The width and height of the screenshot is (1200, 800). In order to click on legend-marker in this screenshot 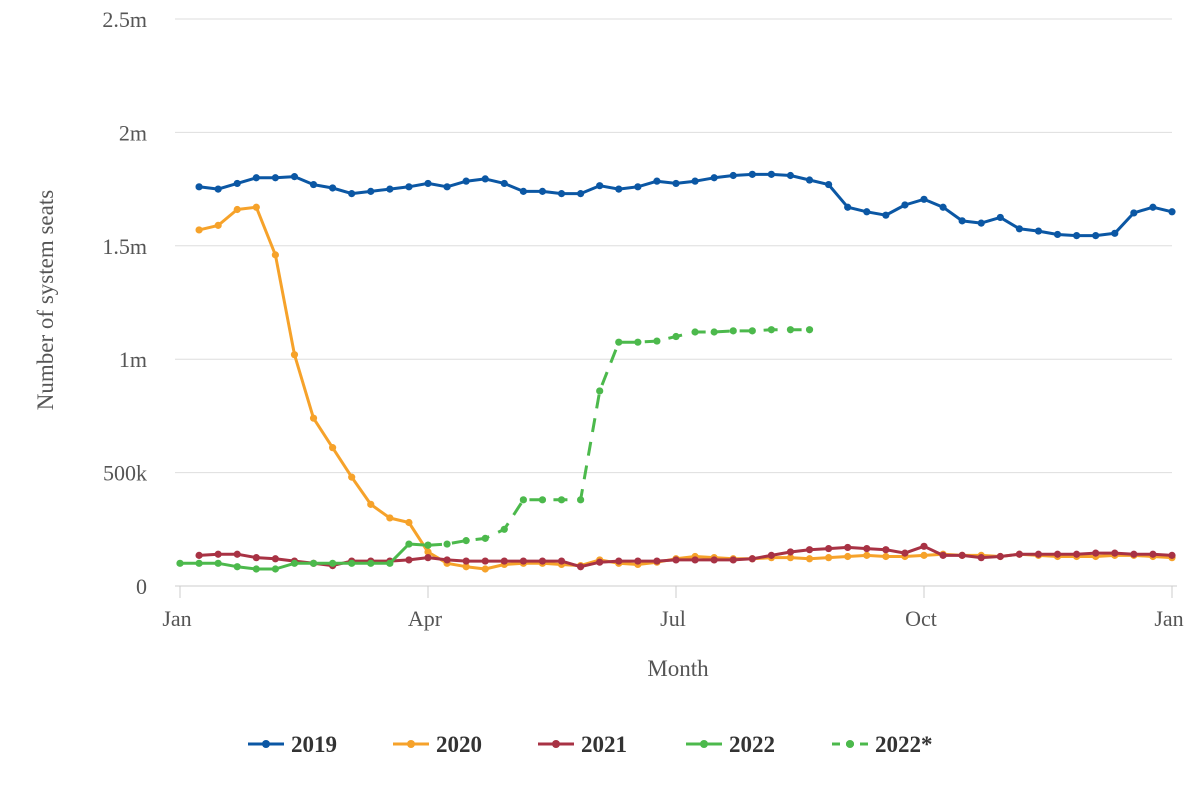, I will do `click(556, 744)`.